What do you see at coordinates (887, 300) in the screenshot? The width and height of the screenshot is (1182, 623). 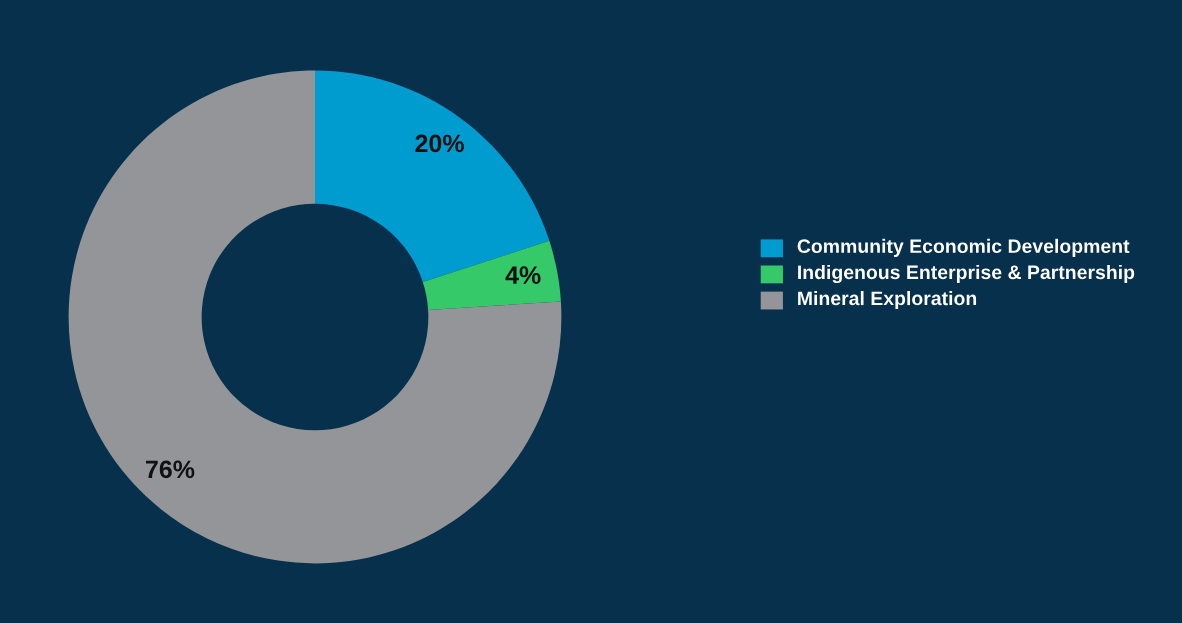 I see `legend-label: Mineral Exploration` at bounding box center [887, 300].